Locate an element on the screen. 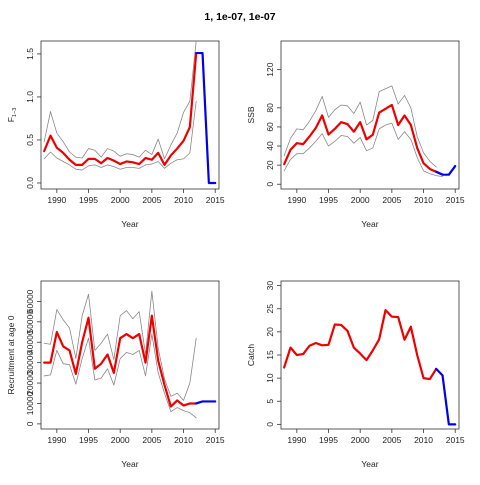 The image size is (480, 485). y-tick-label: 40000 is located at coordinates (30, 342).